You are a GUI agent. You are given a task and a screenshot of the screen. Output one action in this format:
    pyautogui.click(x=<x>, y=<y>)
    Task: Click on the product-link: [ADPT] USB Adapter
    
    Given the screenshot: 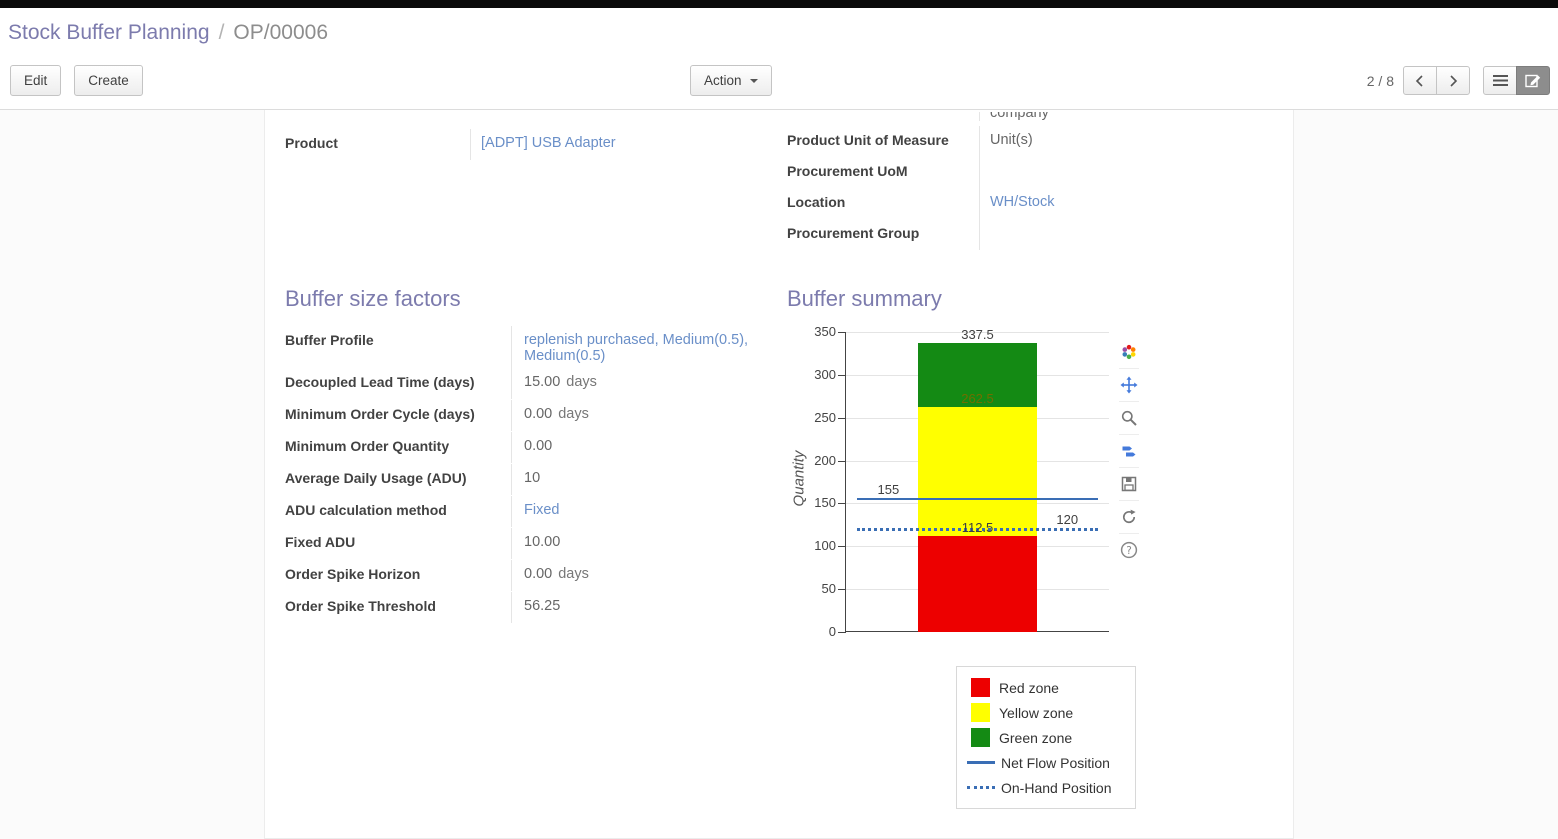 What is the action you would take?
    pyautogui.click(x=548, y=143)
    